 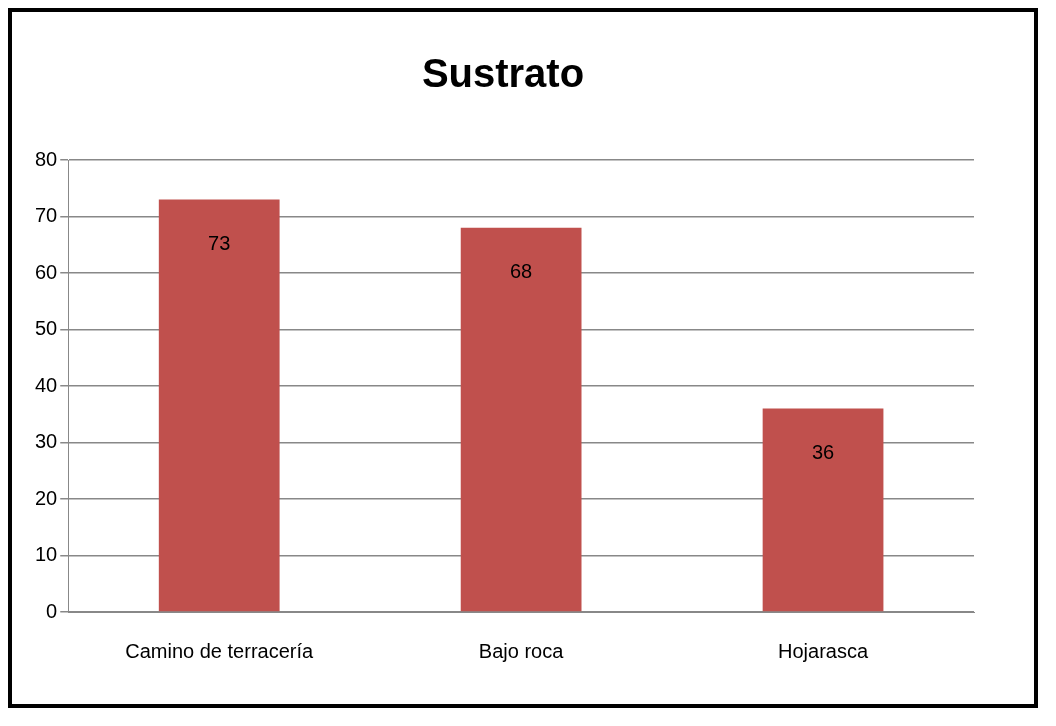 What do you see at coordinates (46, 554) in the screenshot?
I see `y-tick-label: 10` at bounding box center [46, 554].